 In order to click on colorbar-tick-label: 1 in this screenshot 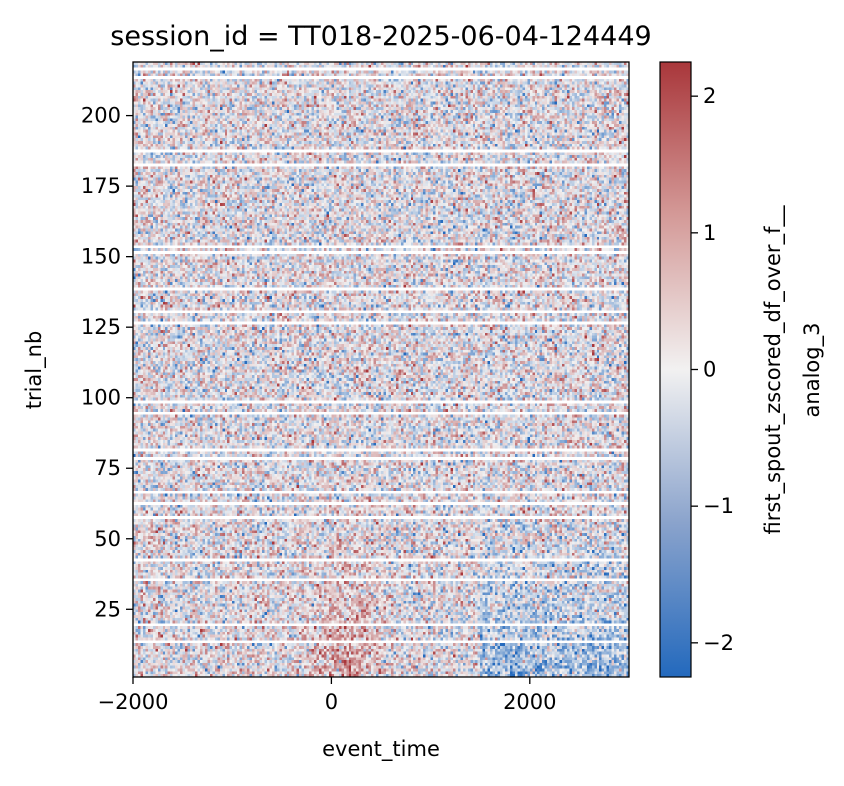, I will do `click(709, 233)`.